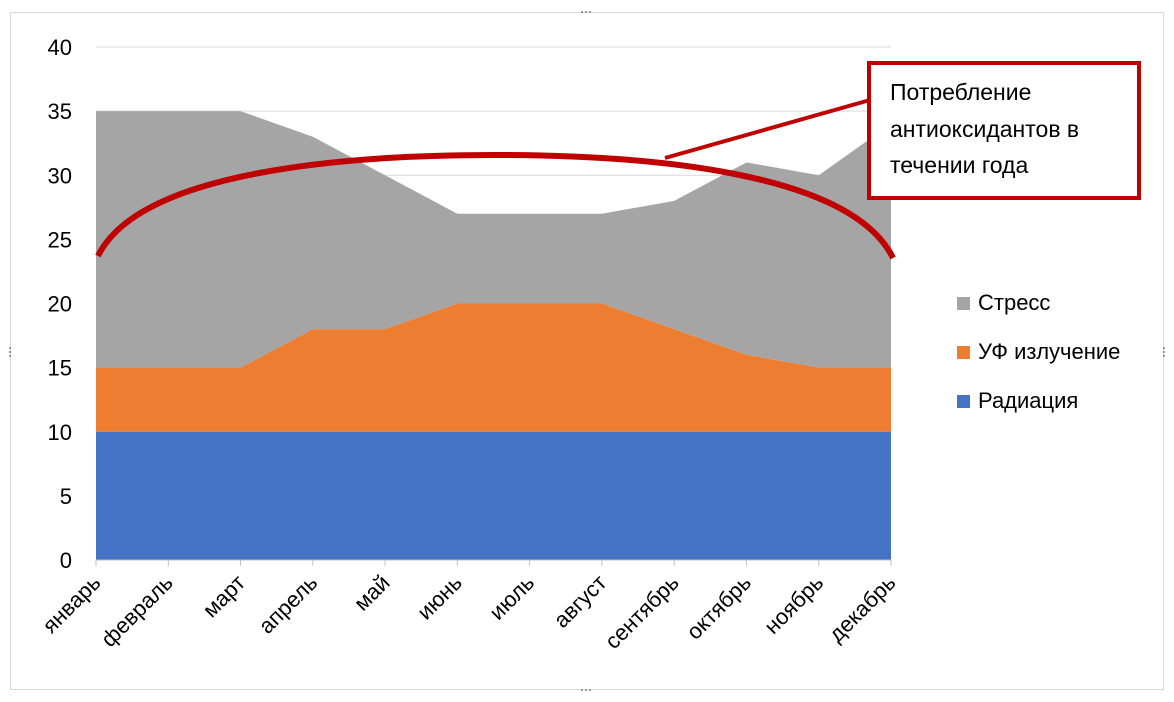  I want to click on legend-label: Стресс, so click(1014, 302).